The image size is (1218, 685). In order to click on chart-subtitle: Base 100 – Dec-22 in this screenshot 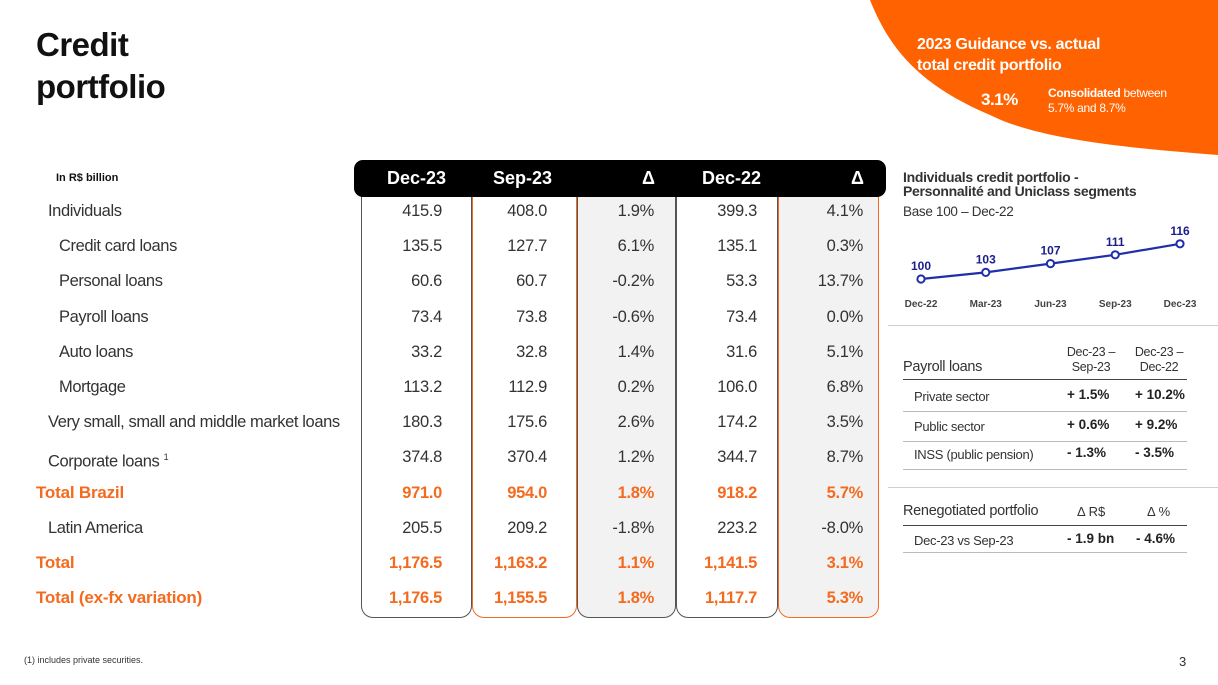, I will do `click(958, 211)`.